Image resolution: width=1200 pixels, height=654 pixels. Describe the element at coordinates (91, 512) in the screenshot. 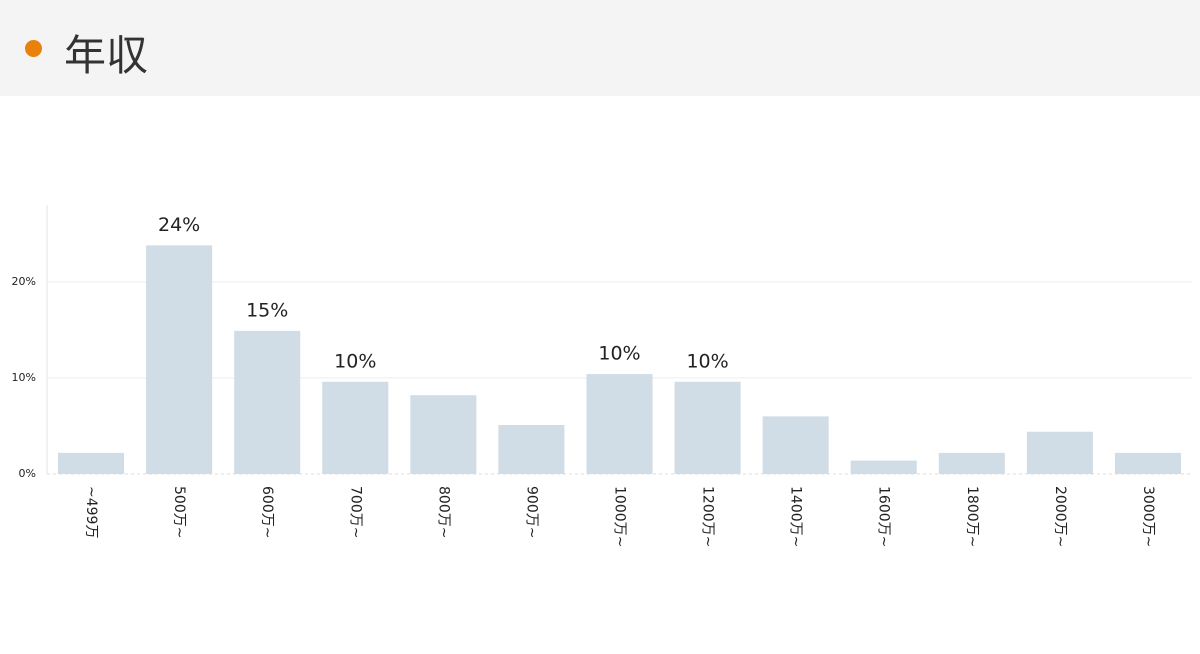

I see `x-tick-label: ~499万` at that location.